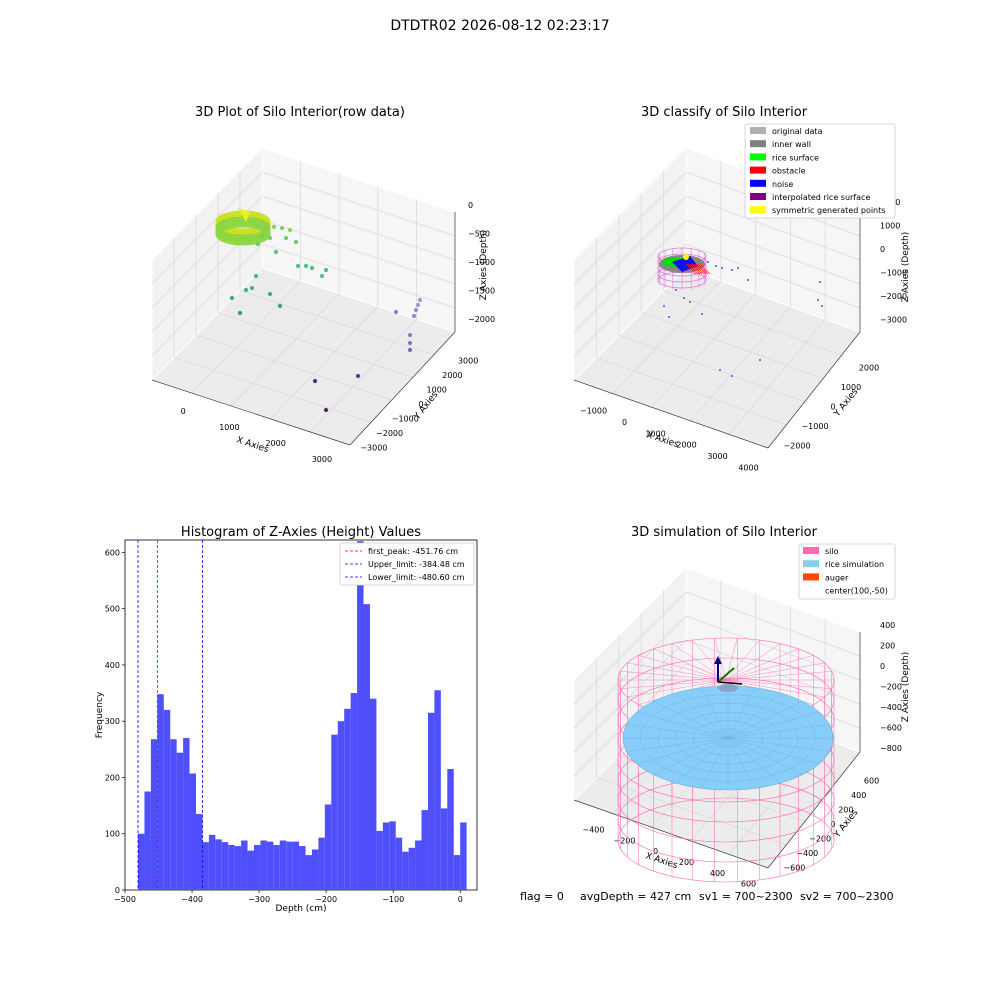  I want to click on p4-legend: silo rice simulation auger center(100,-50), so click(847, 571).